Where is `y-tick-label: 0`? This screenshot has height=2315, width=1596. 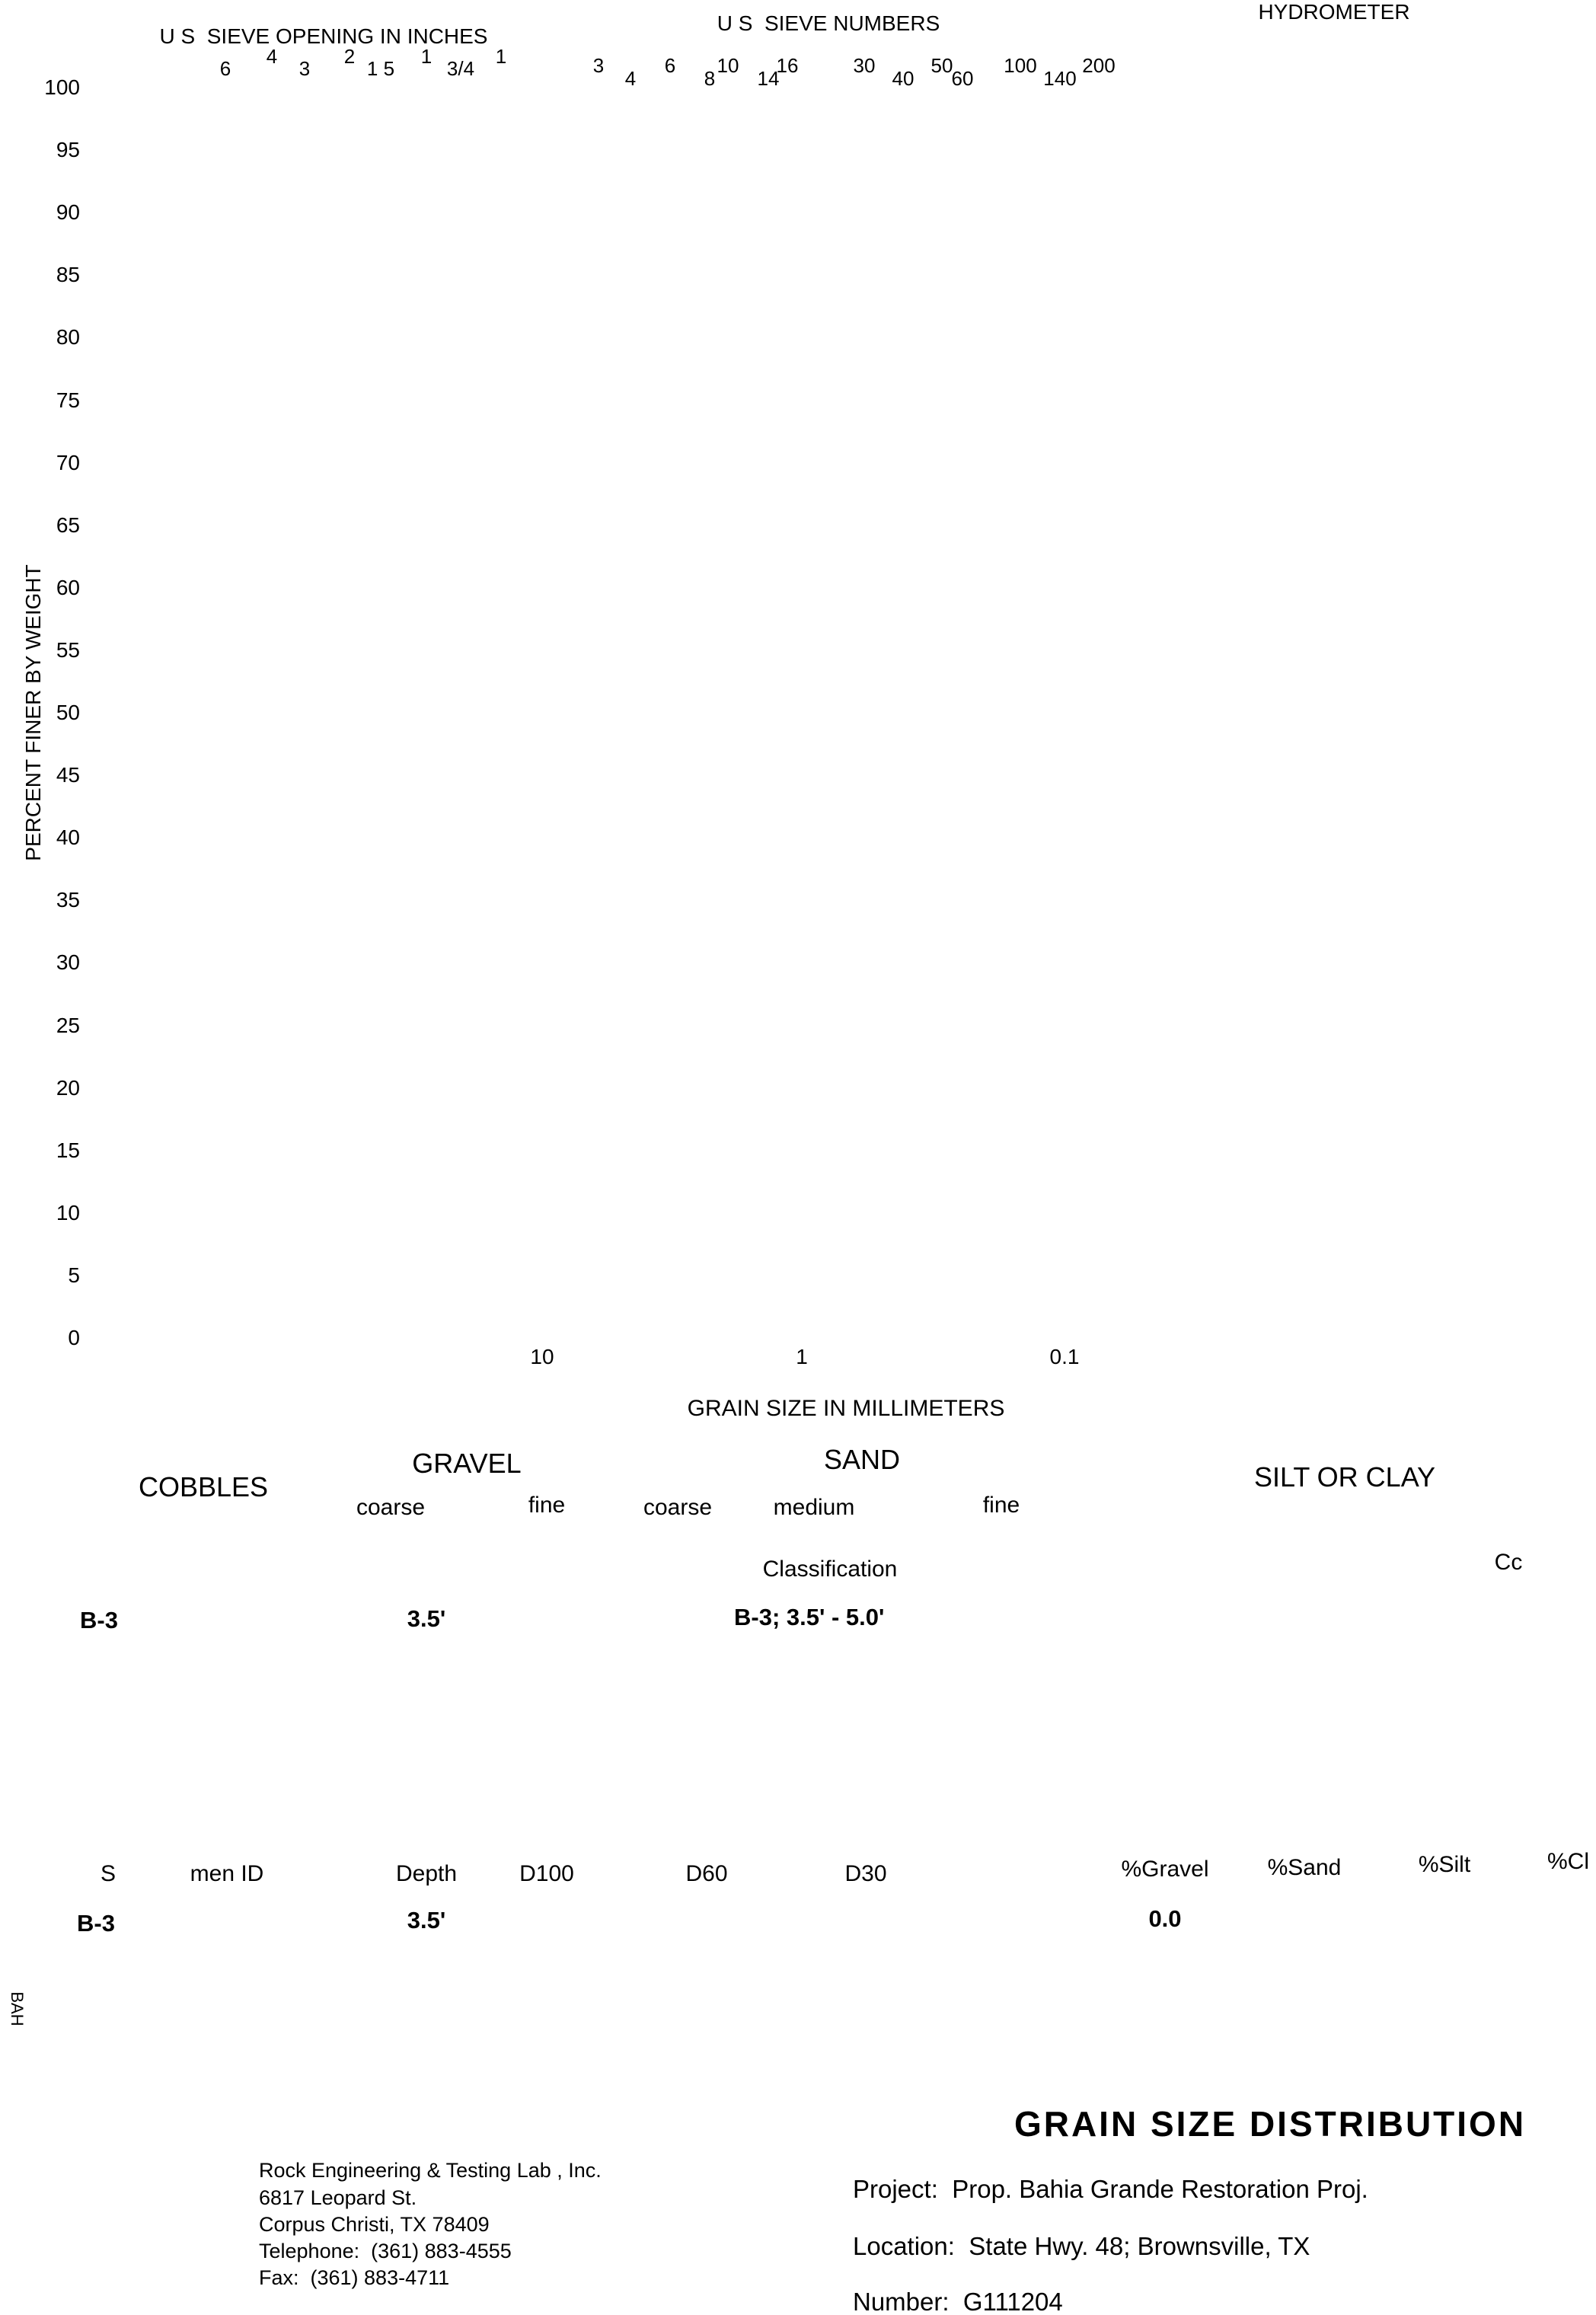 y-tick-label: 0 is located at coordinates (74, 1337).